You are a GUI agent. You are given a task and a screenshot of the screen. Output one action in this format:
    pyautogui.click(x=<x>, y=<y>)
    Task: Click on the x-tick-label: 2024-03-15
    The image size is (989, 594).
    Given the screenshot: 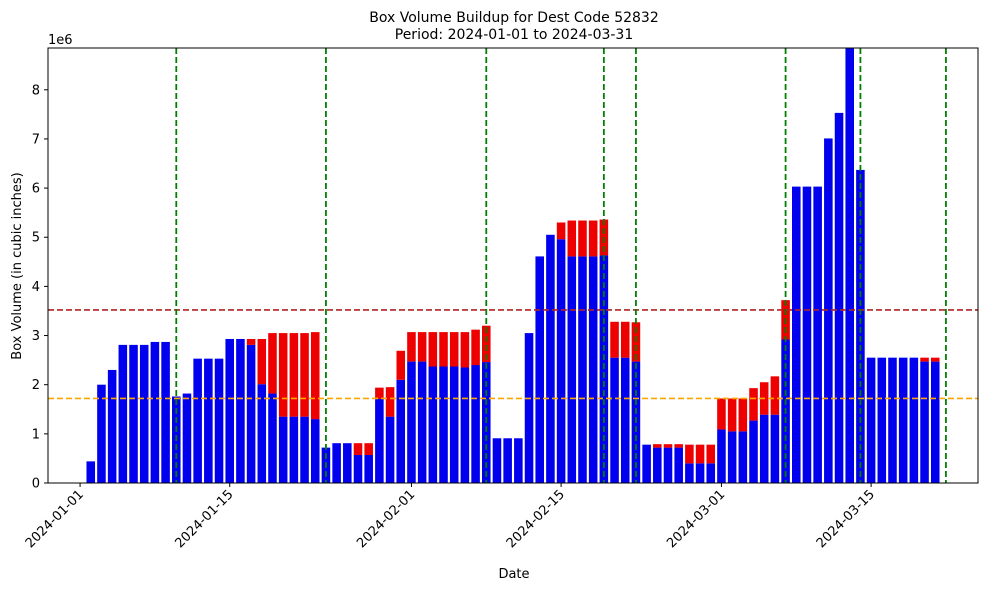 What is the action you would take?
    pyautogui.click(x=846, y=519)
    